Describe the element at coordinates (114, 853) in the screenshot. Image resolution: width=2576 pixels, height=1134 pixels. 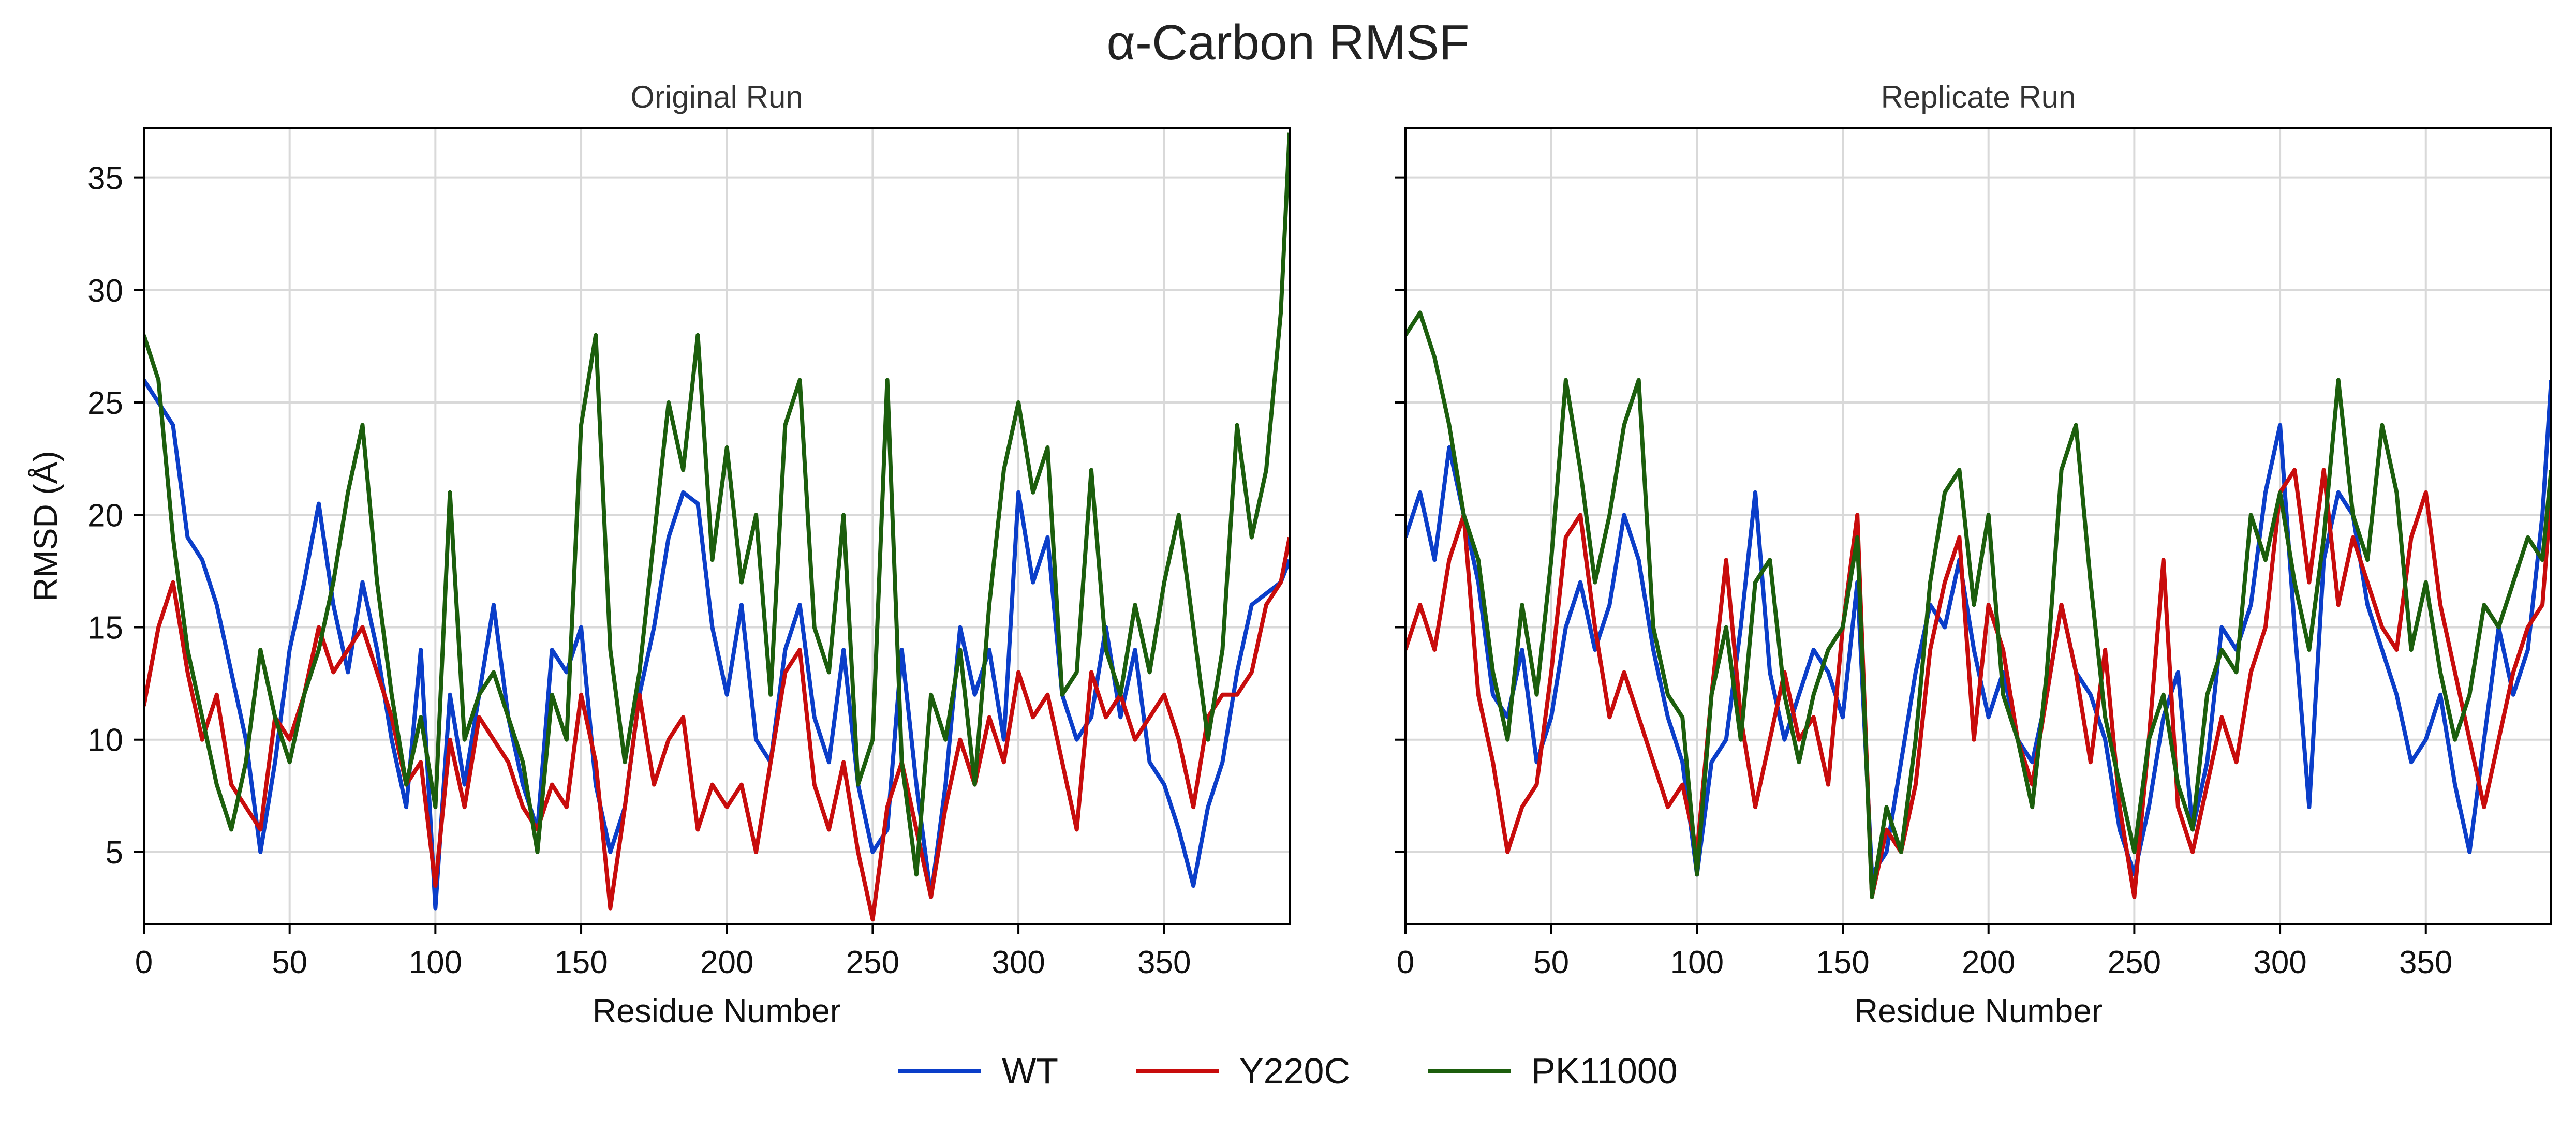
I see `y-tick-label: 5` at that location.